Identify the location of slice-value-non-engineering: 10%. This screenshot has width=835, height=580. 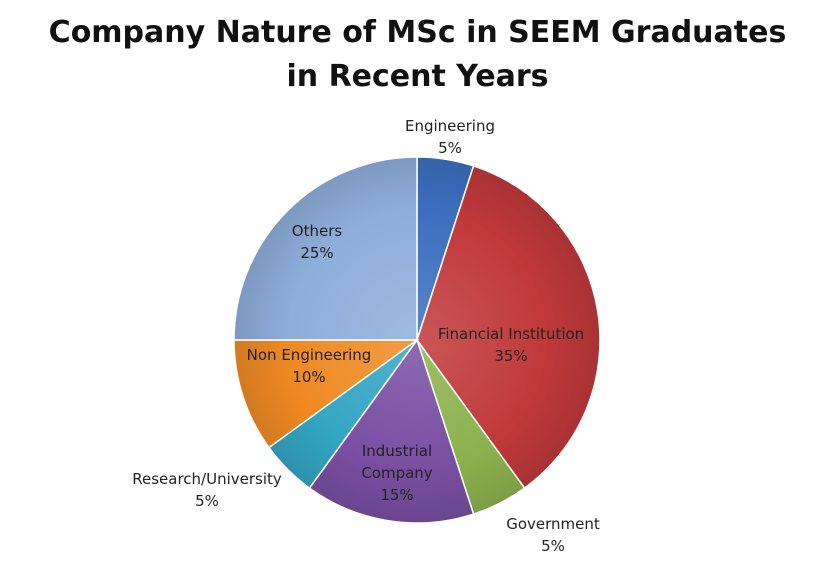
(308, 377).